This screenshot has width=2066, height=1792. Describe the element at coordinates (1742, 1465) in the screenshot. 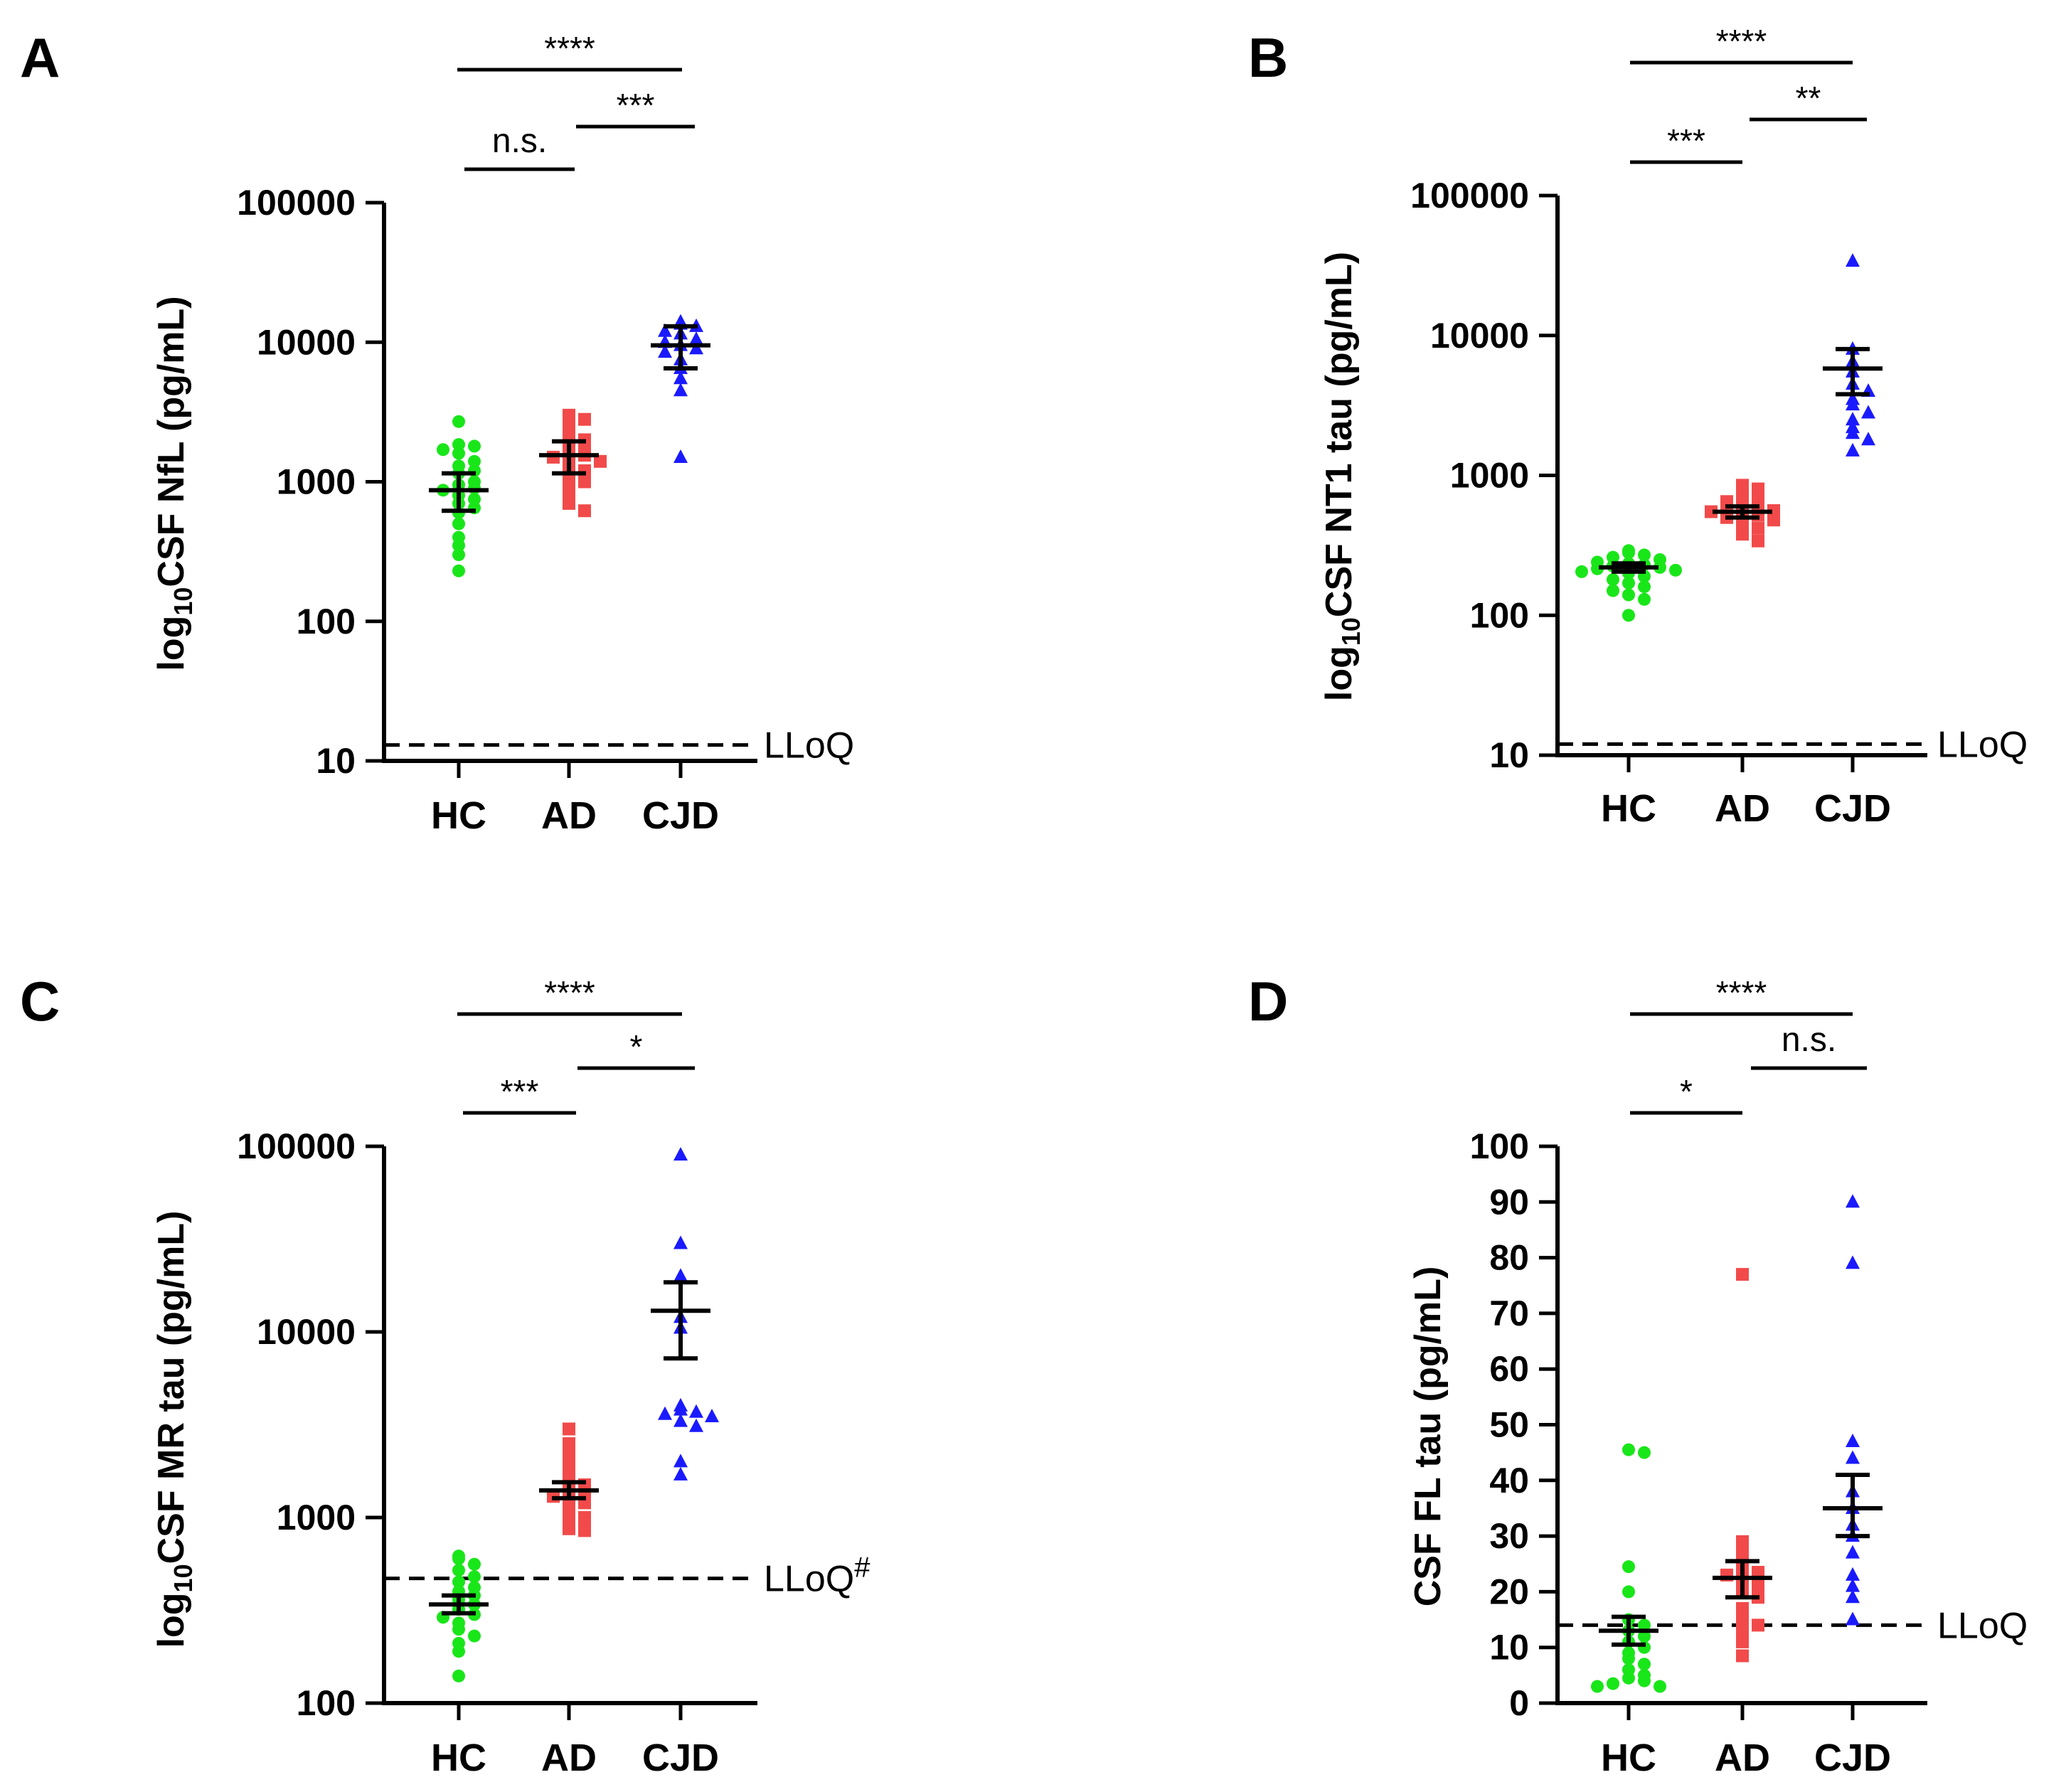

I see `series-d-ad` at that location.